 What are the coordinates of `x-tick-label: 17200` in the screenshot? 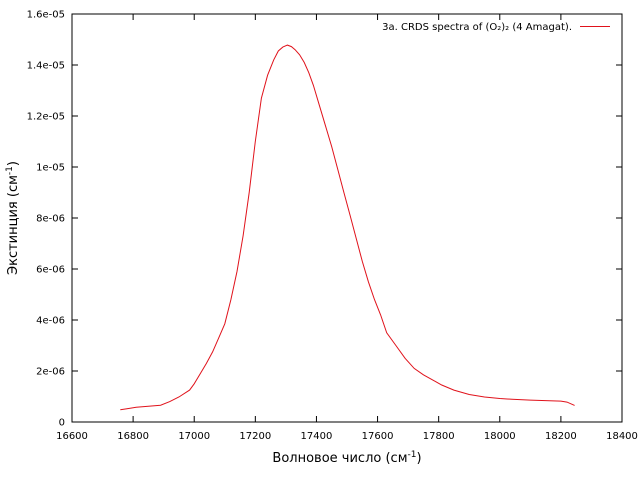 It's located at (255, 436).